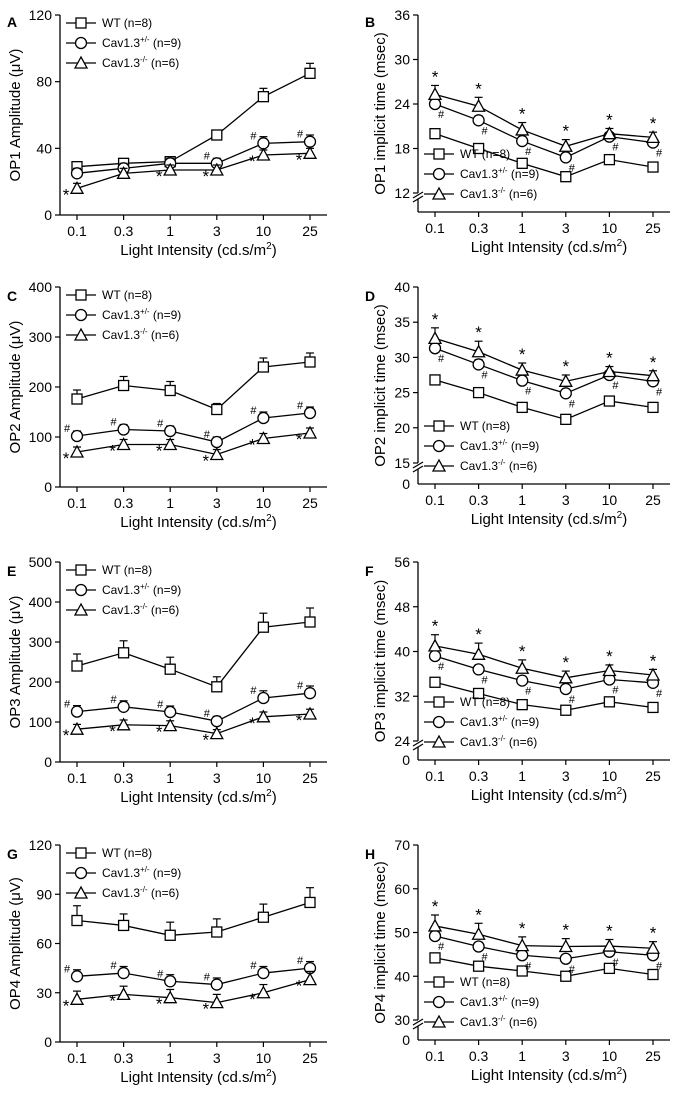 The image size is (675, 1095). Describe the element at coordinates (41, 437) in the screenshot. I see `y-tick-label: 100` at that location.